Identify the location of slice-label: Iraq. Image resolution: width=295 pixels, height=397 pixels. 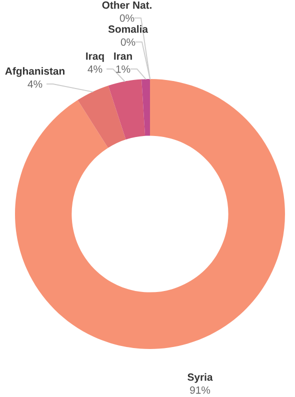
(95, 57).